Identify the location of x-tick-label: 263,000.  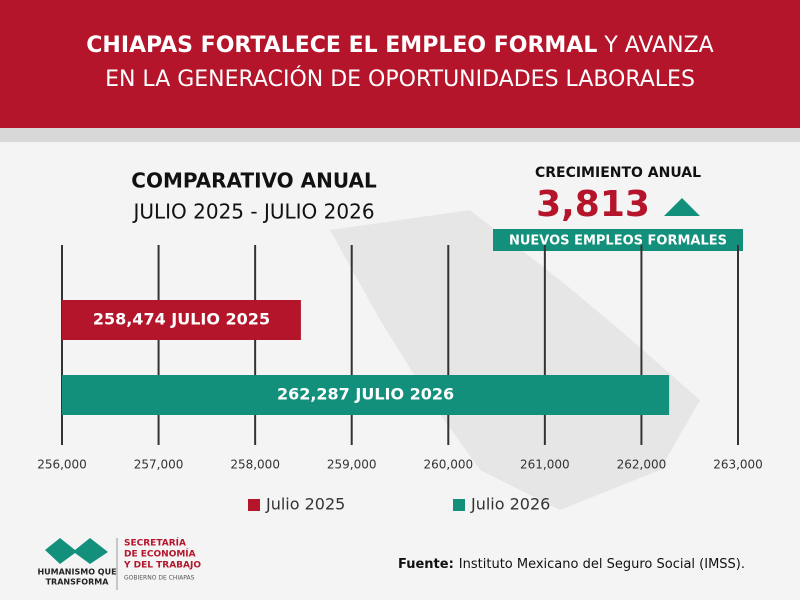
(738, 465).